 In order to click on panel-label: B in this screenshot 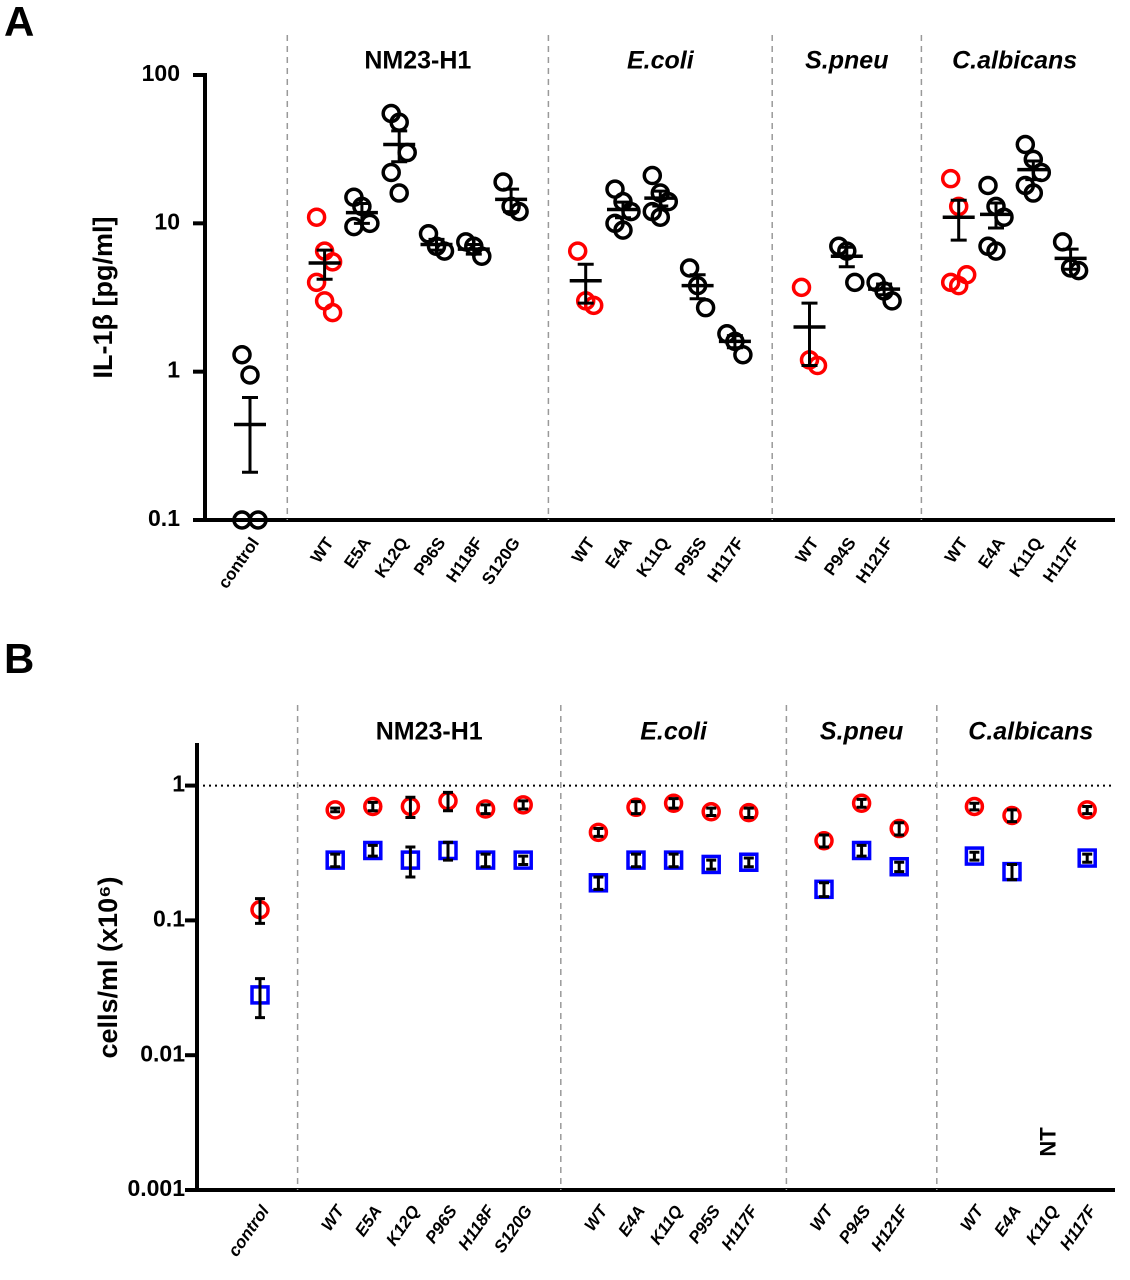, I will do `click(19, 658)`.